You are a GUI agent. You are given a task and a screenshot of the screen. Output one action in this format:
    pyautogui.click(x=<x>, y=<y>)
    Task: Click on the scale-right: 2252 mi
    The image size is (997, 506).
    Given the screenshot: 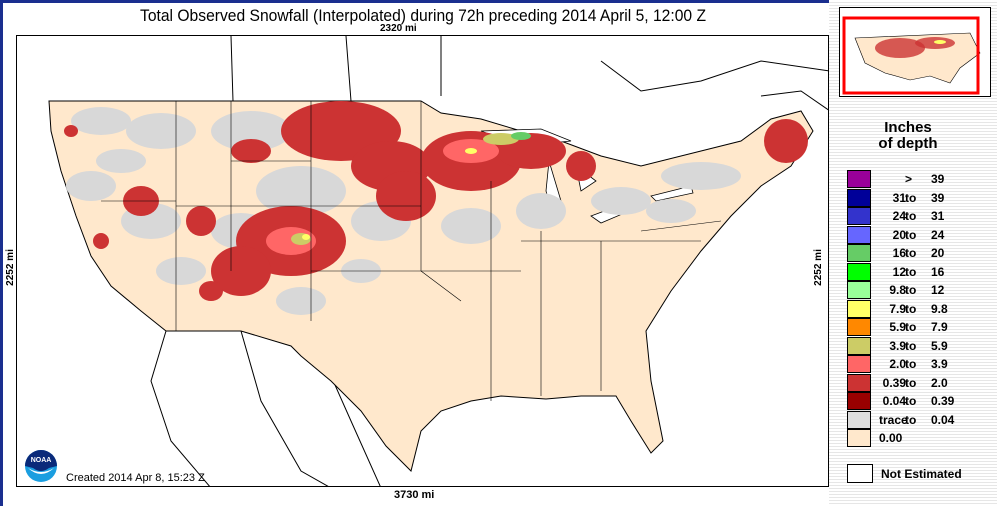 What is the action you would take?
    pyautogui.click(x=818, y=267)
    